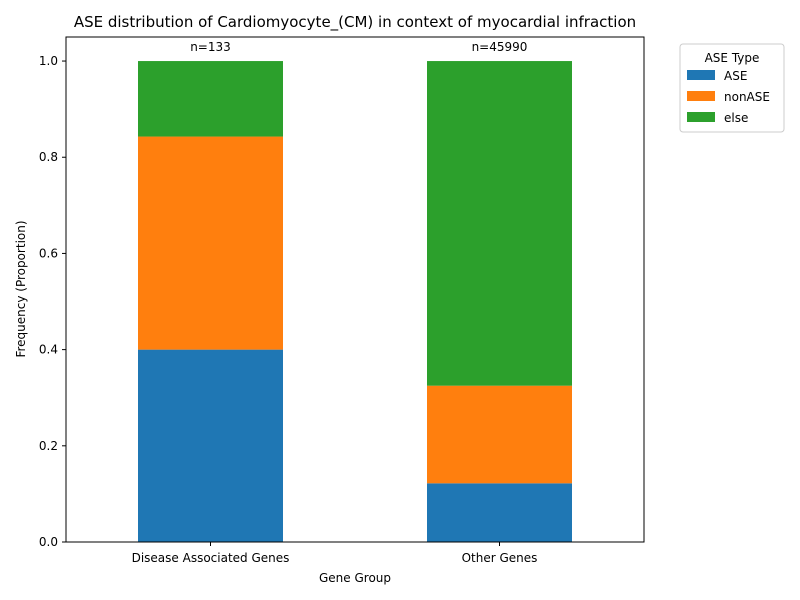 The height and width of the screenshot is (600, 800). What do you see at coordinates (701, 96) in the screenshot?
I see `legend-swatch-nonase` at bounding box center [701, 96].